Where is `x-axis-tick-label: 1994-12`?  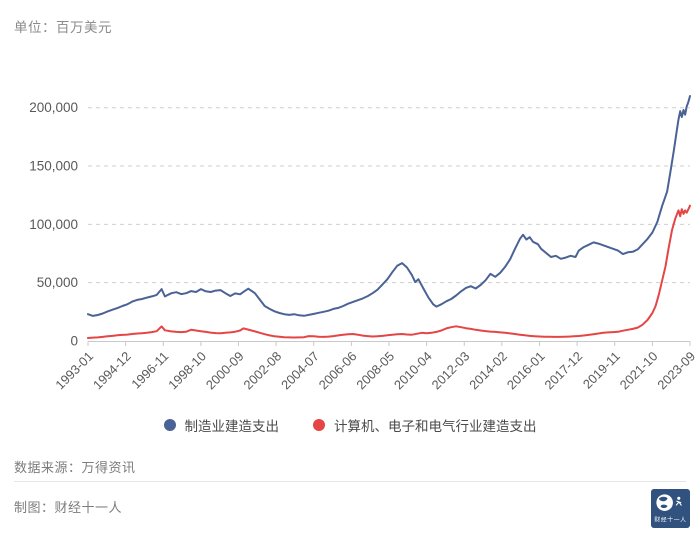 x-axis-tick-label: 1994-12 is located at coordinates (112, 371).